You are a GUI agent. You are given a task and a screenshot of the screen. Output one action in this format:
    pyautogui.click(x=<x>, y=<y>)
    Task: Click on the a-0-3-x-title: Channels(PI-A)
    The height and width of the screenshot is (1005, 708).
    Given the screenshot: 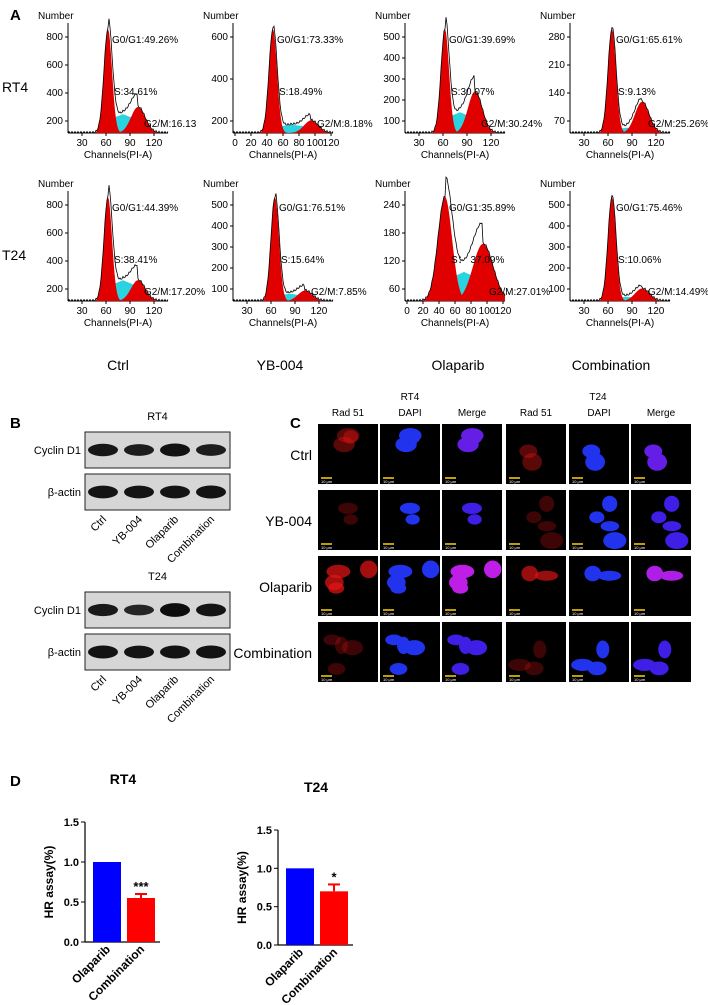 What is the action you would take?
    pyautogui.click(x=620, y=155)
    